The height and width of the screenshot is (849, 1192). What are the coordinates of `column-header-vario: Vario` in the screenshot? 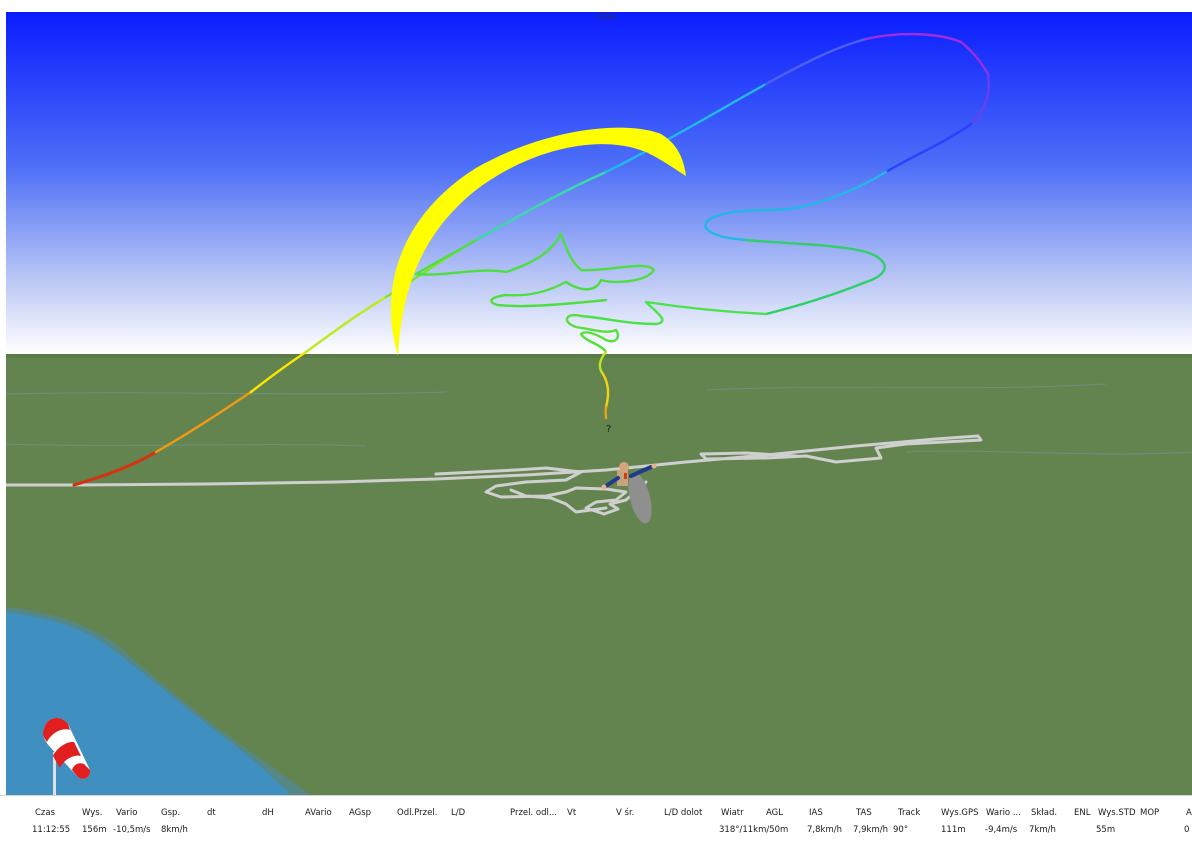 It's located at (127, 813).